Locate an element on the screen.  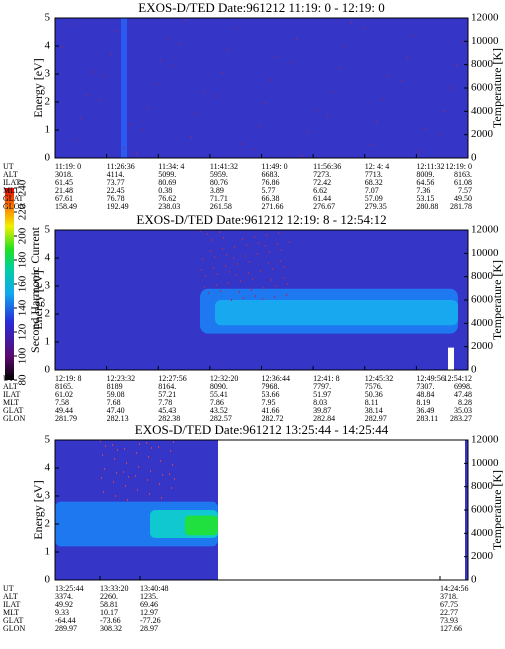
y-tick-label: 0 is located at coordinates (48, 158).